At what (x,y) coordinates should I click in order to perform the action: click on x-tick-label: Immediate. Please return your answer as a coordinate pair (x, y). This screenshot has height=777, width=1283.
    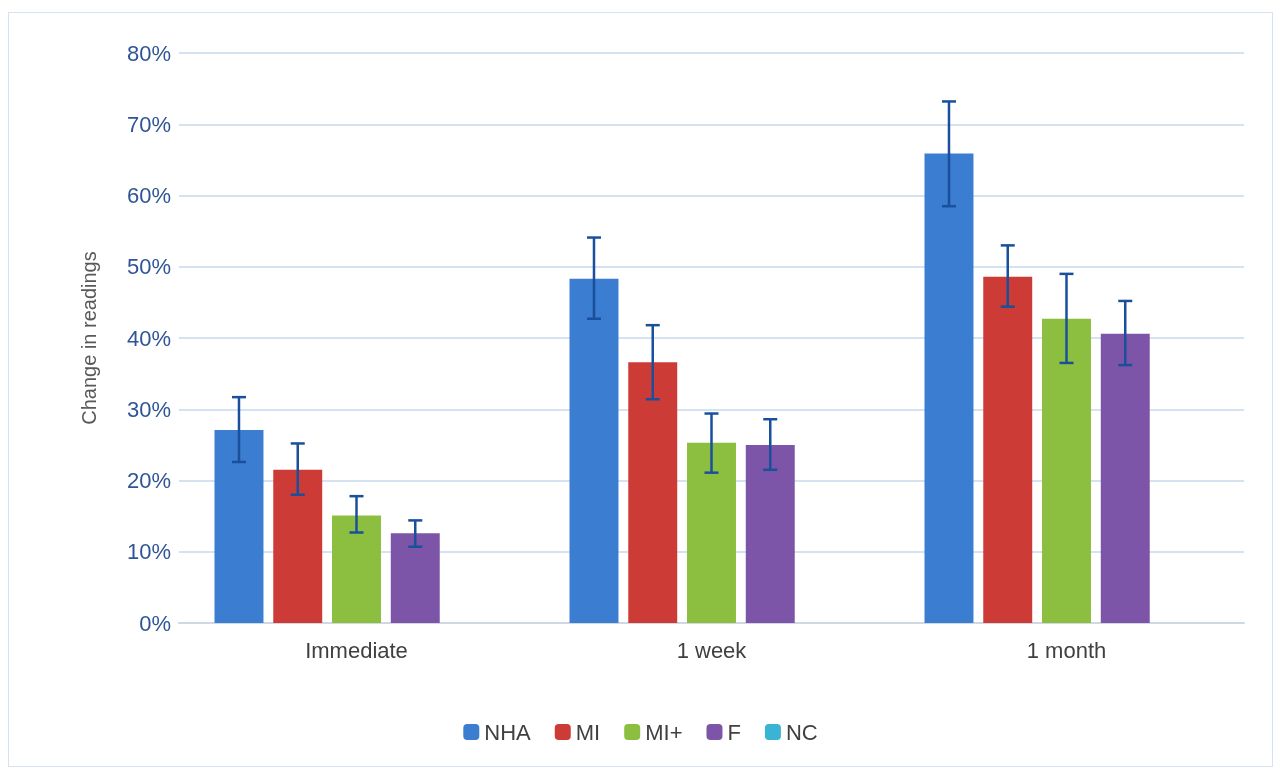
    Looking at the image, I should click on (356, 650).